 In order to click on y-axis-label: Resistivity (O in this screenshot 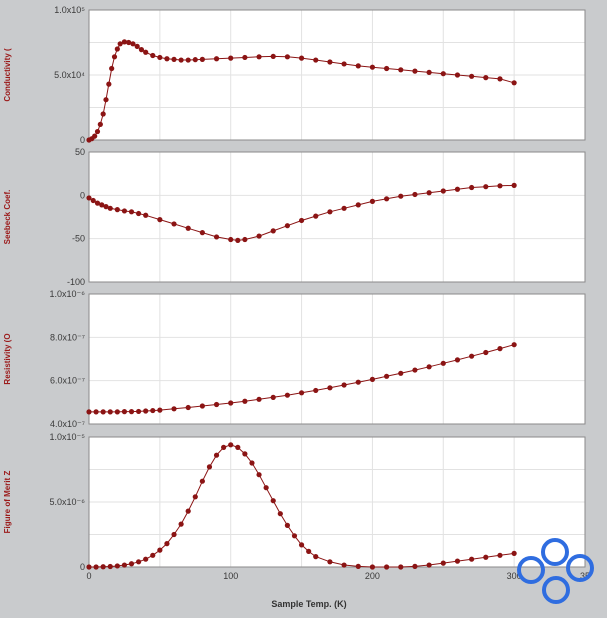, I will do `click(7, 358)`.